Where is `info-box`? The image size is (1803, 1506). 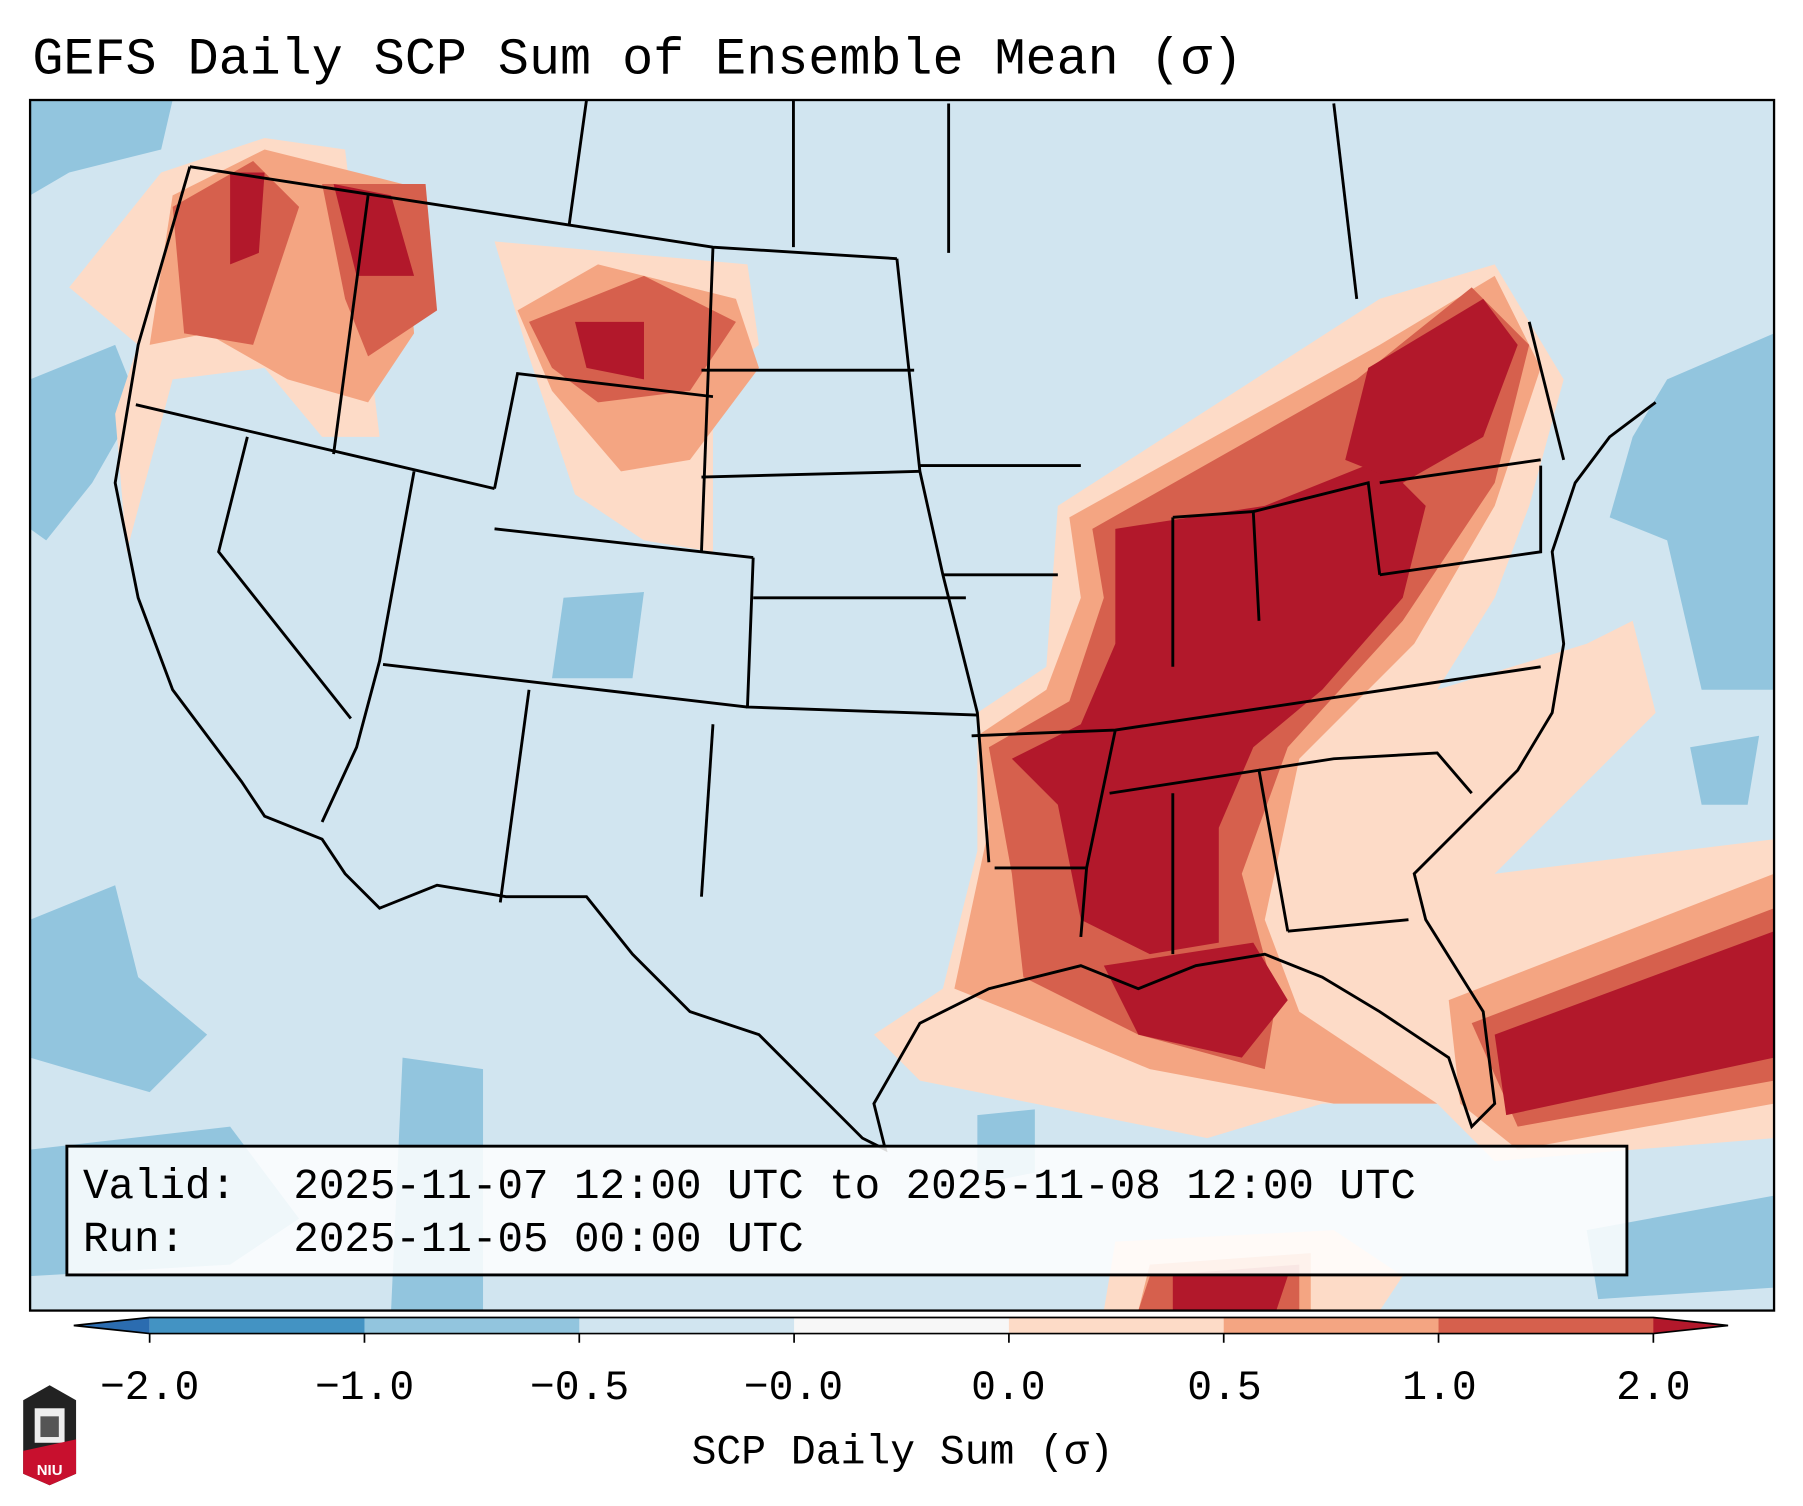
info-box is located at coordinates (847, 1210).